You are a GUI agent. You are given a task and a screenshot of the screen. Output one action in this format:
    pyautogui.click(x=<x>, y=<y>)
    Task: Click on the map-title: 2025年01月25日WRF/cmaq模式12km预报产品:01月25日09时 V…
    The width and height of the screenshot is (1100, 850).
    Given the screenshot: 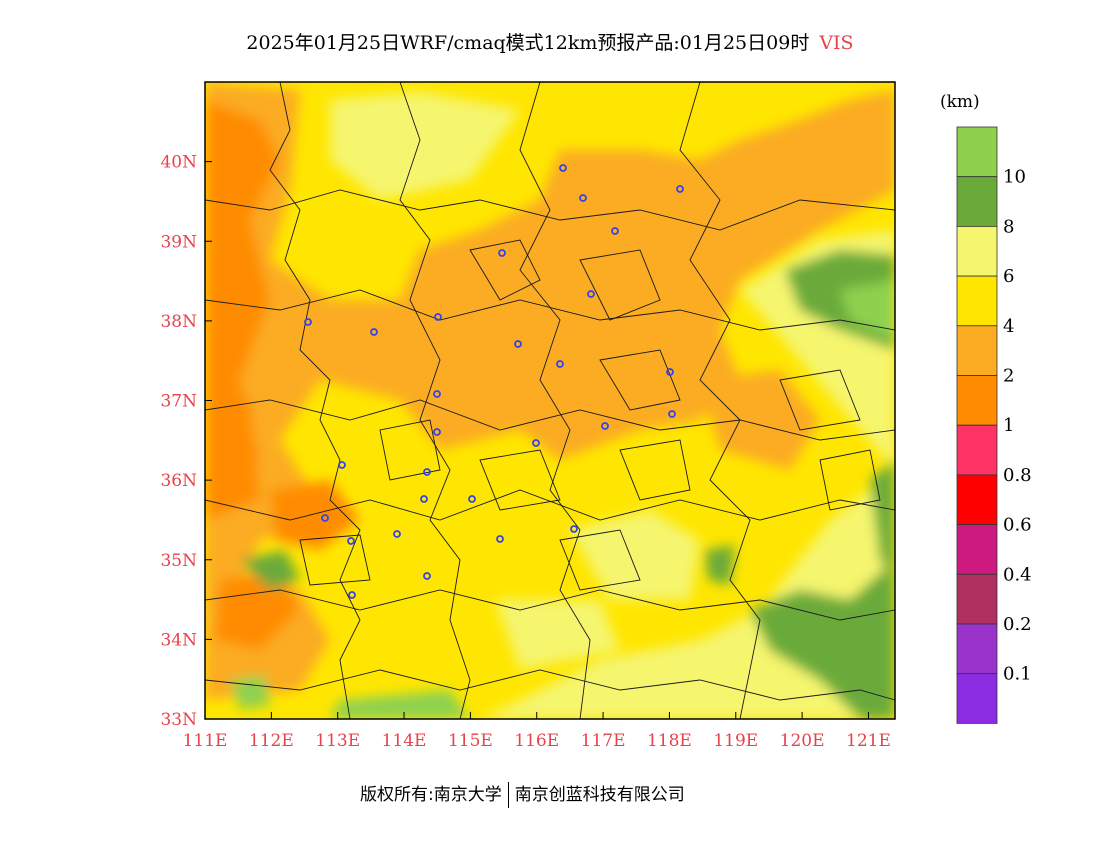 What is the action you would take?
    pyautogui.click(x=550, y=41)
    